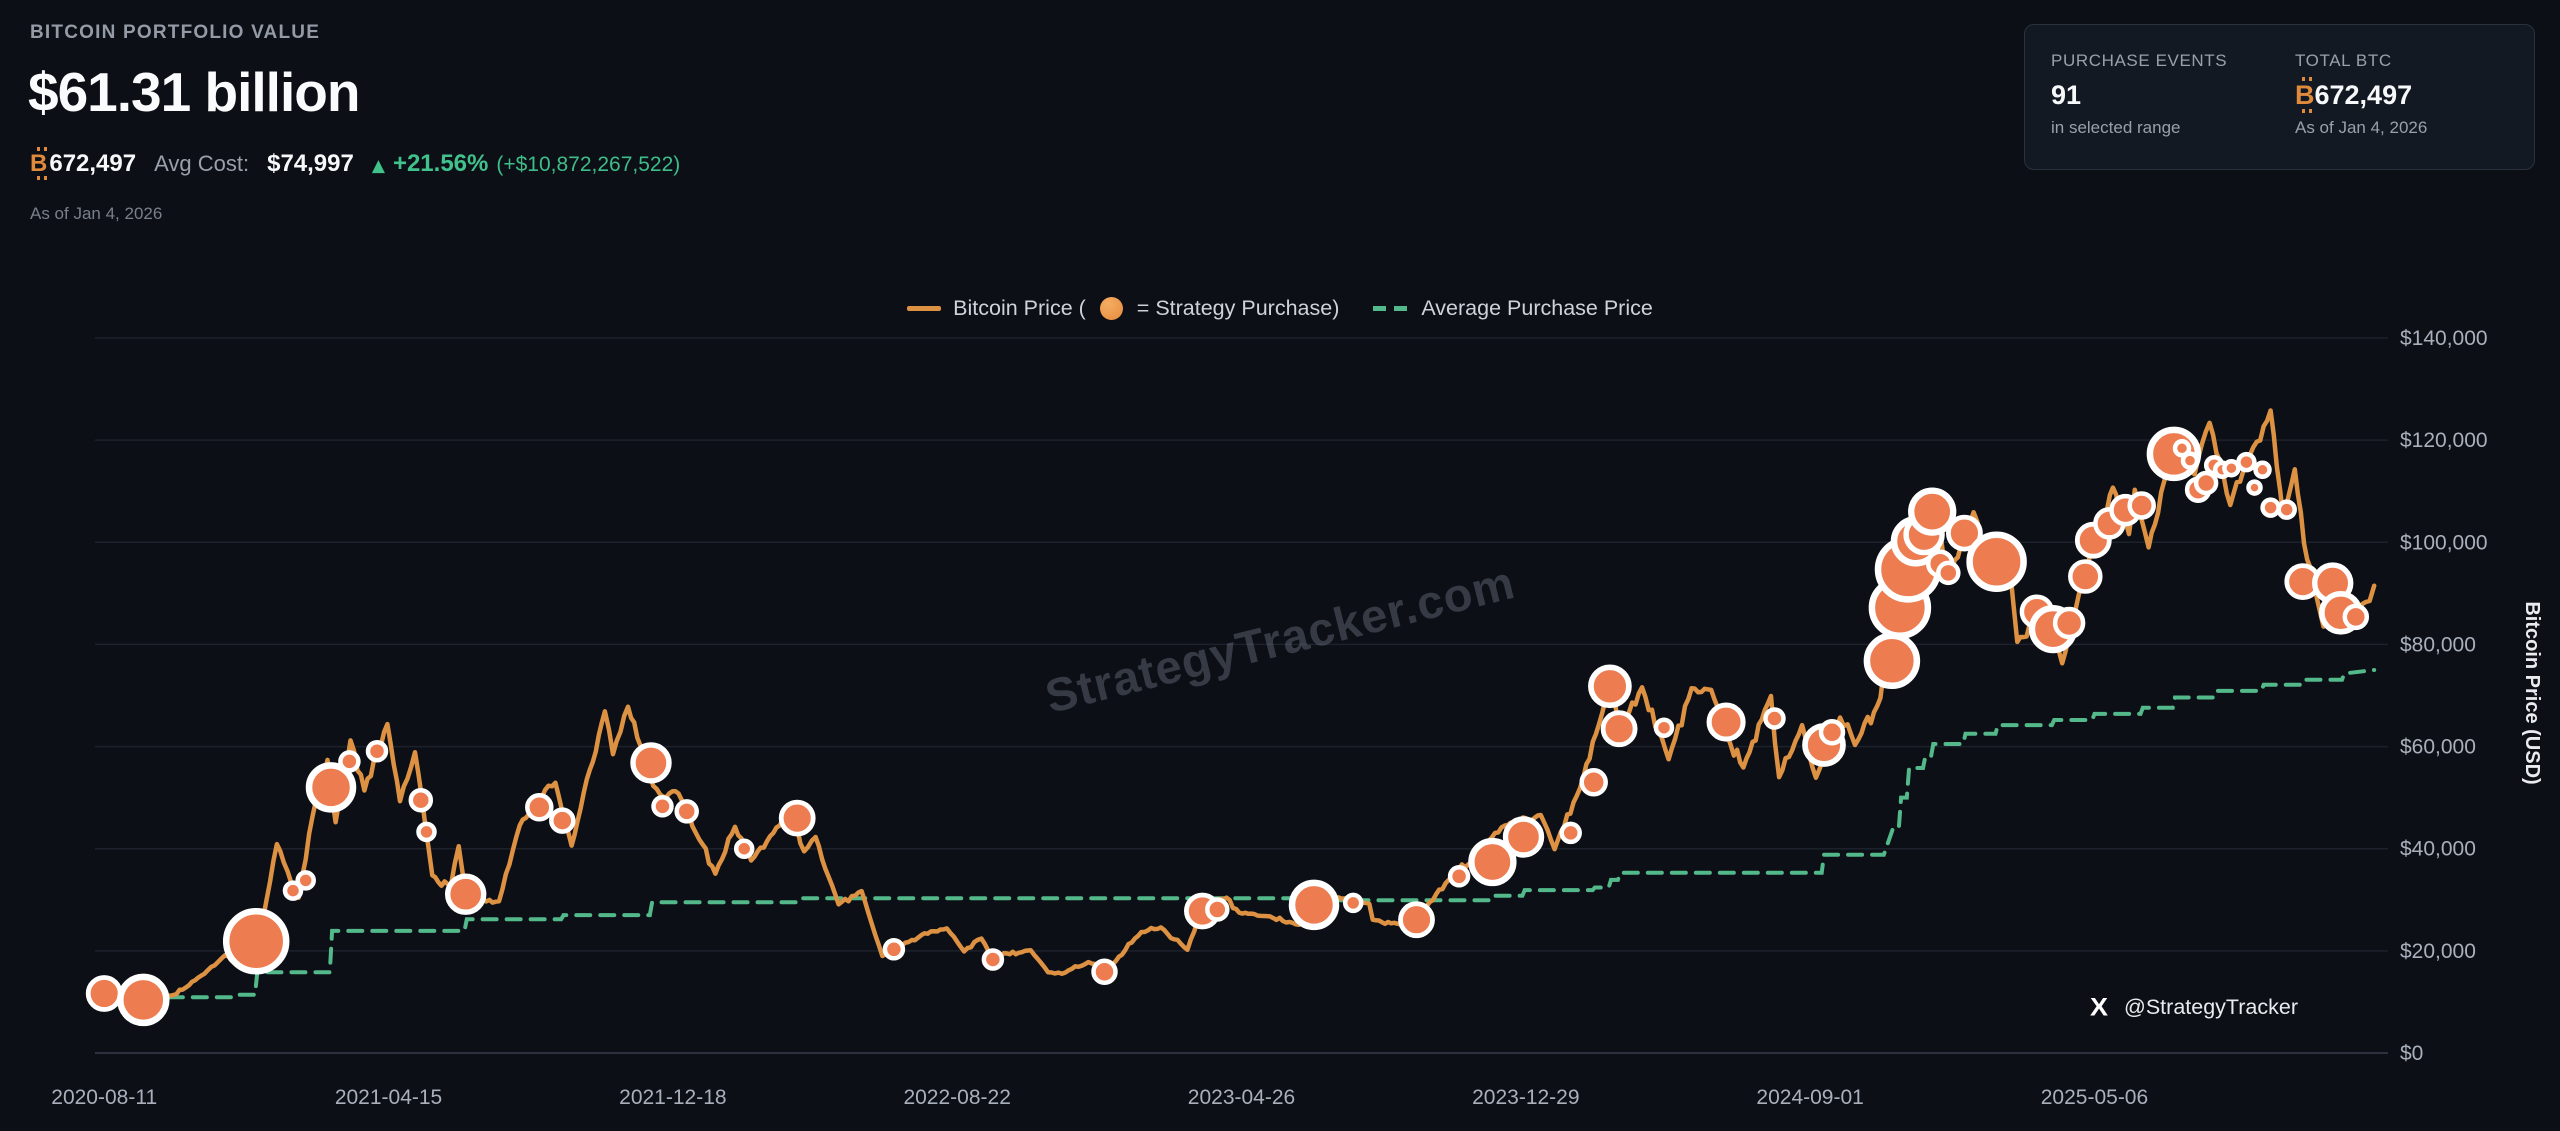  Describe the element at coordinates (310, 163) in the screenshot. I see `avg-cost-value: $74,997` at that location.